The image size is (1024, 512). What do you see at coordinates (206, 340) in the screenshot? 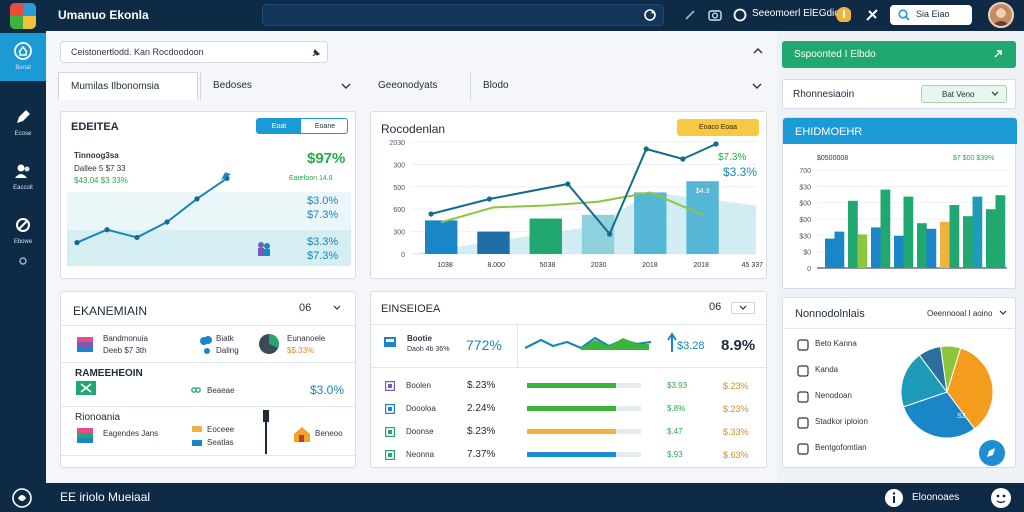
I see `cloud-icon` at bounding box center [206, 340].